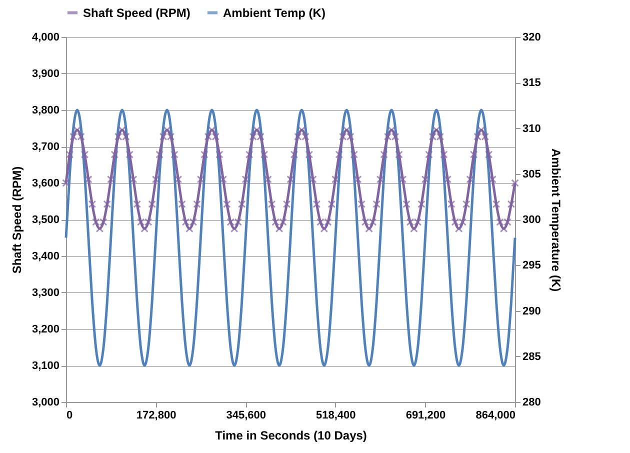 This screenshot has width=630, height=453. What do you see at coordinates (531, 128) in the screenshot?
I see `y2-tick-label: 310` at bounding box center [531, 128].